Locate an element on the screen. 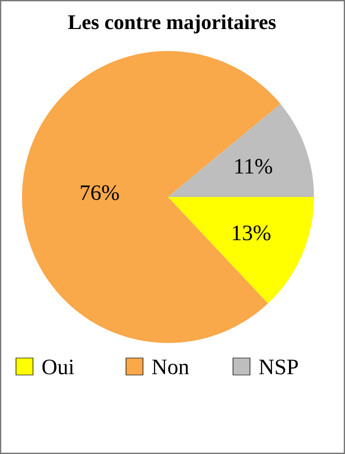 This screenshot has height=454, width=345. legend-label: NSP is located at coordinates (278, 367).